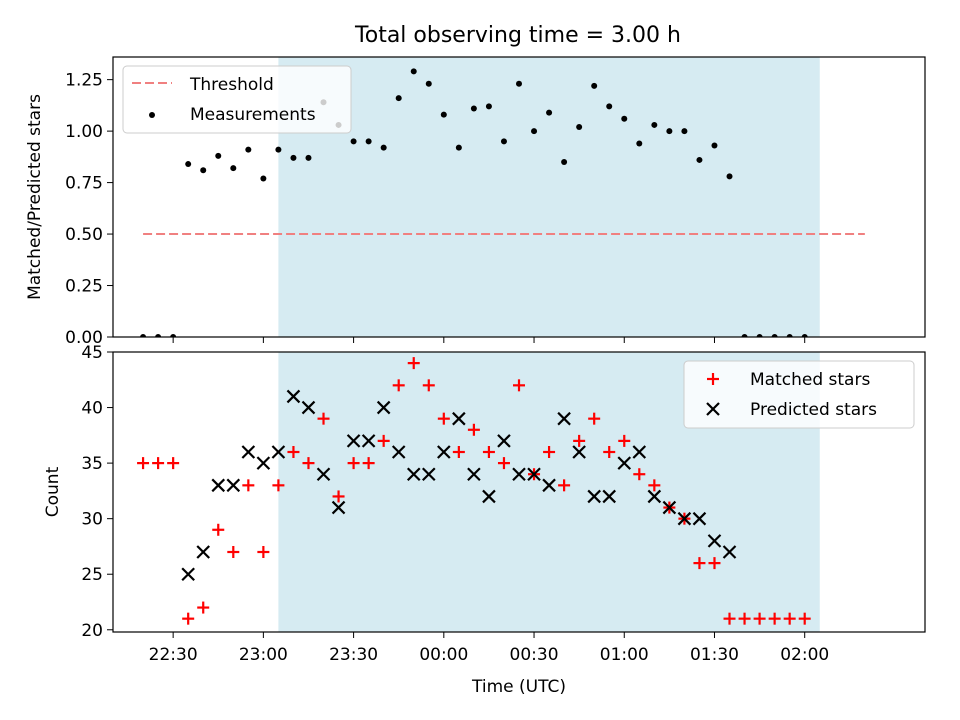 The width and height of the screenshot is (960, 720). What do you see at coordinates (152, 115) in the screenshot?
I see `legend-measurement-swatch` at bounding box center [152, 115].